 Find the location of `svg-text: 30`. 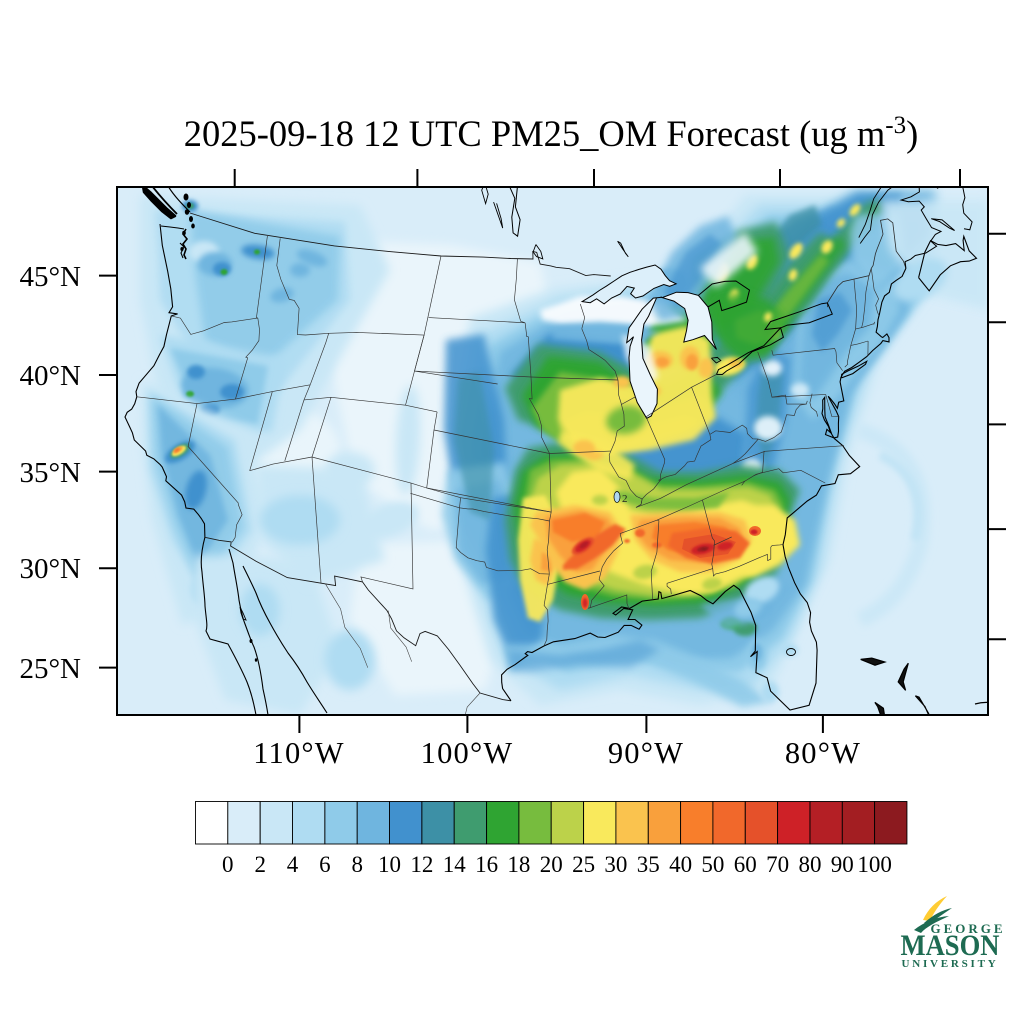

svg-text: 30 is located at coordinates (615, 864).